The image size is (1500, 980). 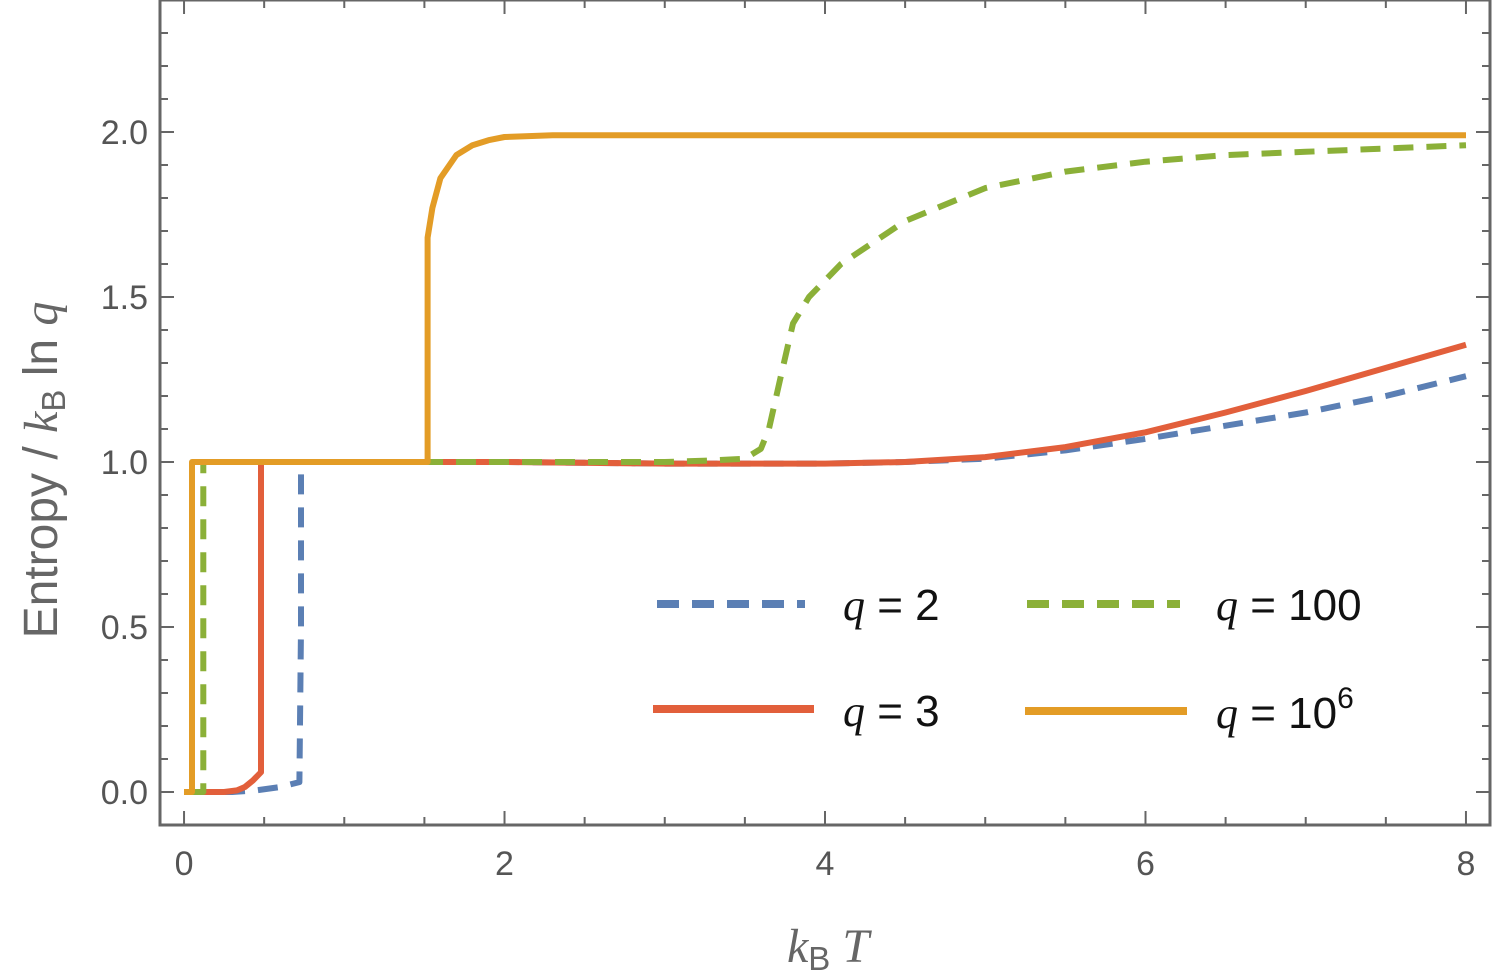 I want to click on y-tick-label: 2.0, so click(x=124, y=133).